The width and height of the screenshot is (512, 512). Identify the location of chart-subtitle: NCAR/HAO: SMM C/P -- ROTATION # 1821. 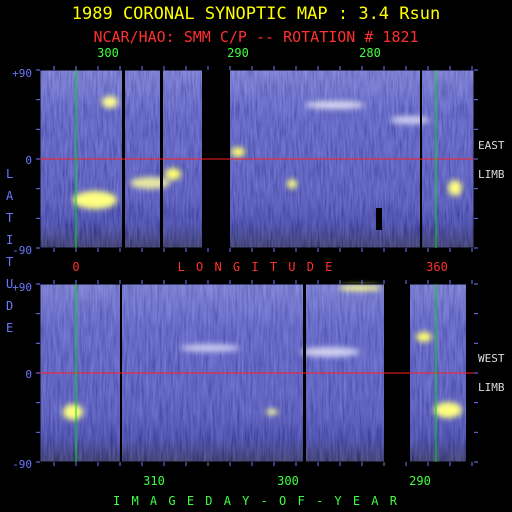
(256, 37).